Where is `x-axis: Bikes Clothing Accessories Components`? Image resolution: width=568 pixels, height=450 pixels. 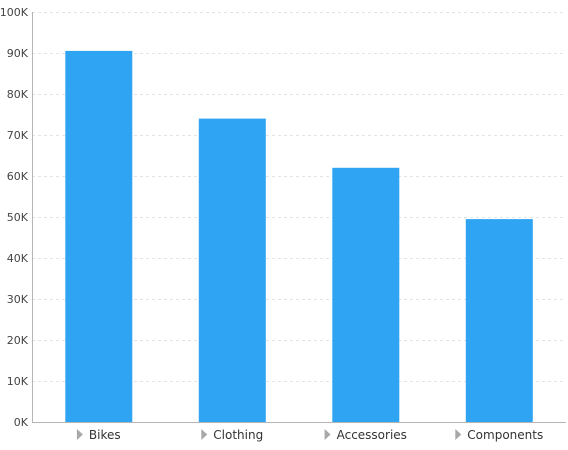
x-axis: Bikes Clothing Accessories Components is located at coordinates (299, 432).